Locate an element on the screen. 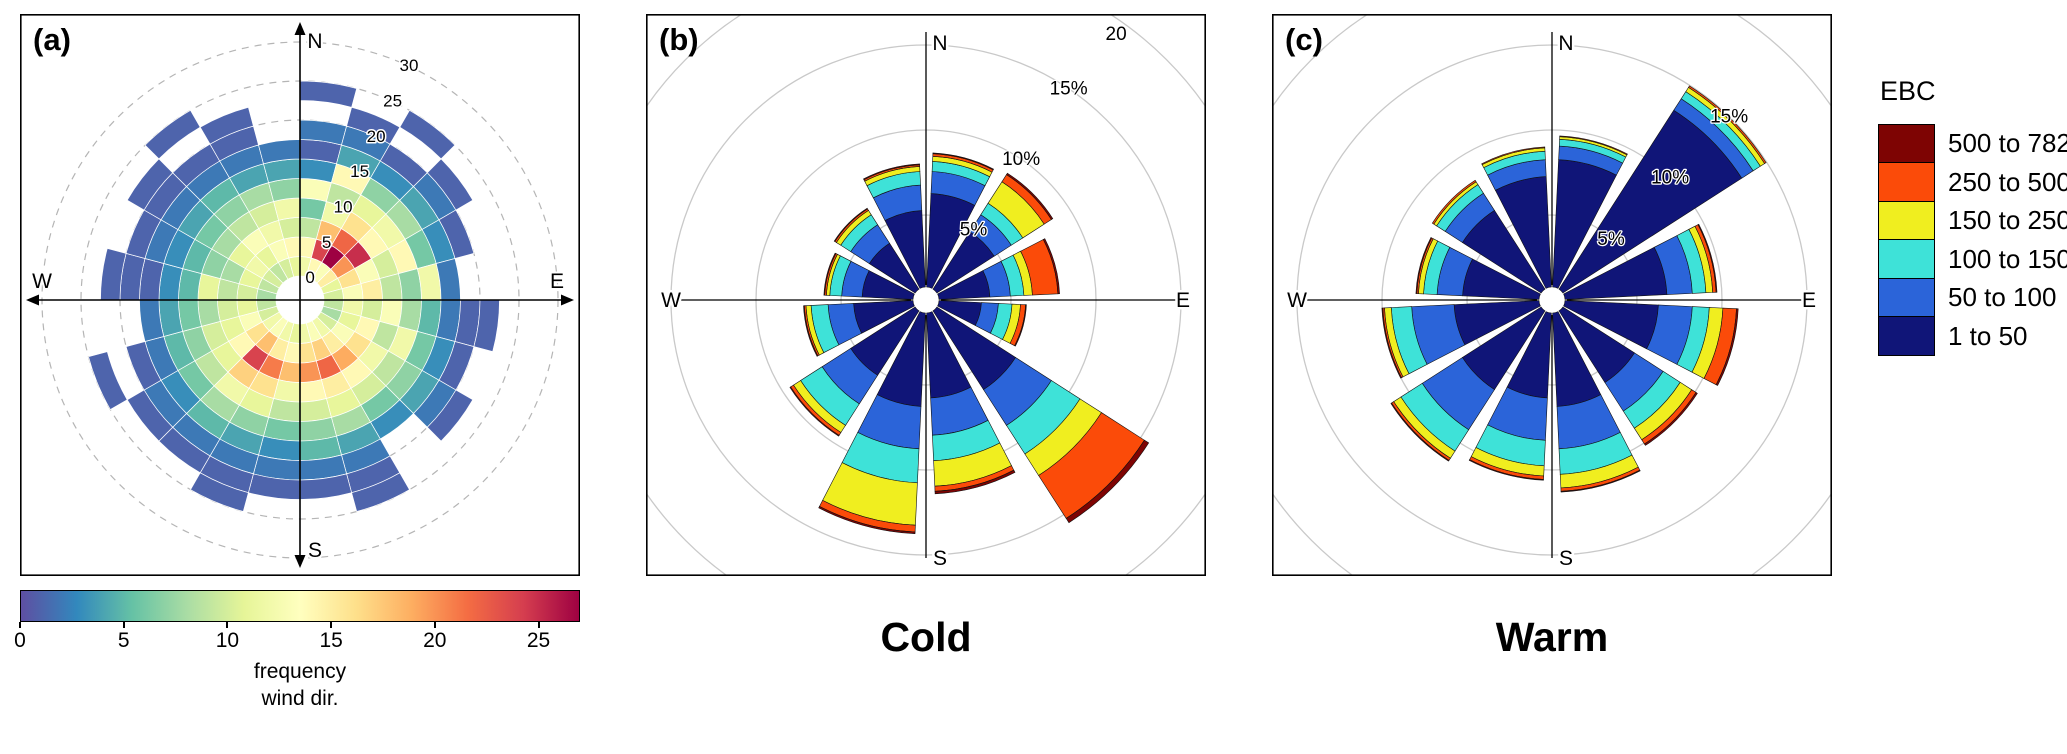 The image size is (2067, 754). legend-row: 500 to 782 is located at coordinates (1972, 143).